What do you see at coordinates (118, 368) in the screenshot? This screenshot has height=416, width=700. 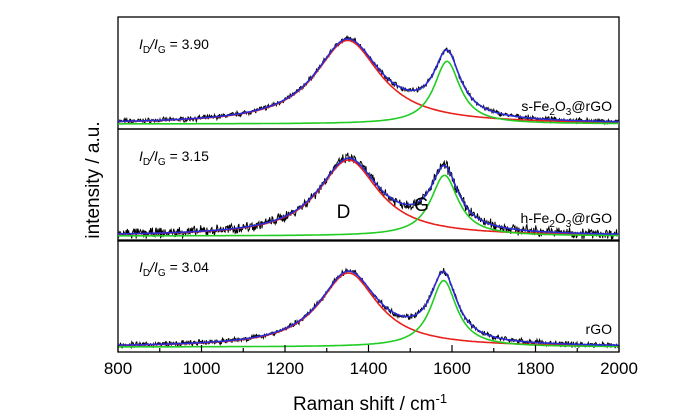 I see `x-tick-label: 800` at bounding box center [118, 368].